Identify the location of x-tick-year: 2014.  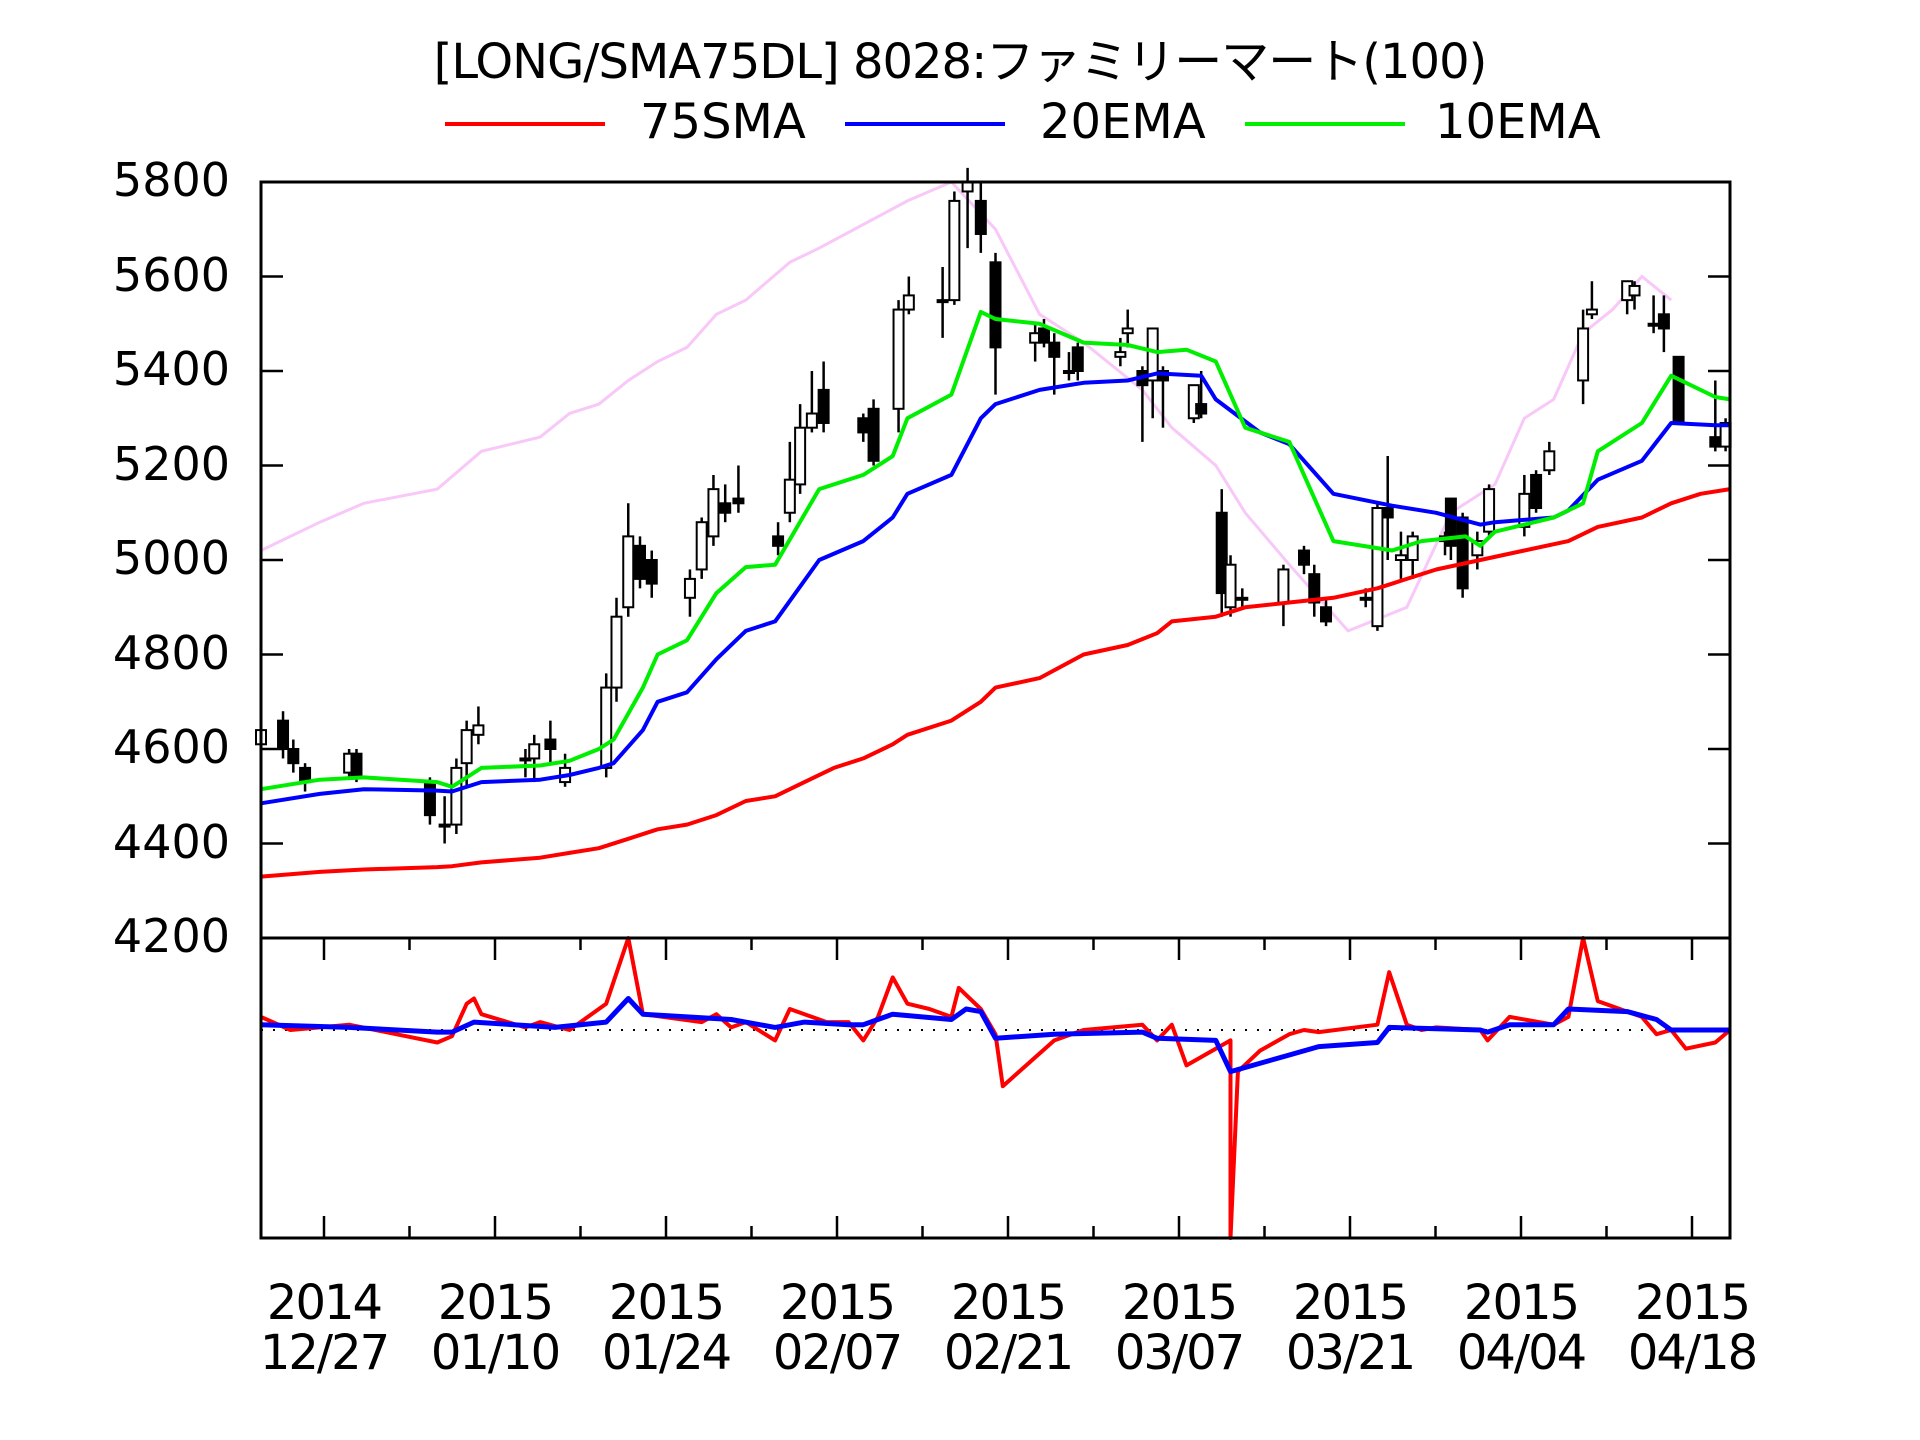
(324, 1303).